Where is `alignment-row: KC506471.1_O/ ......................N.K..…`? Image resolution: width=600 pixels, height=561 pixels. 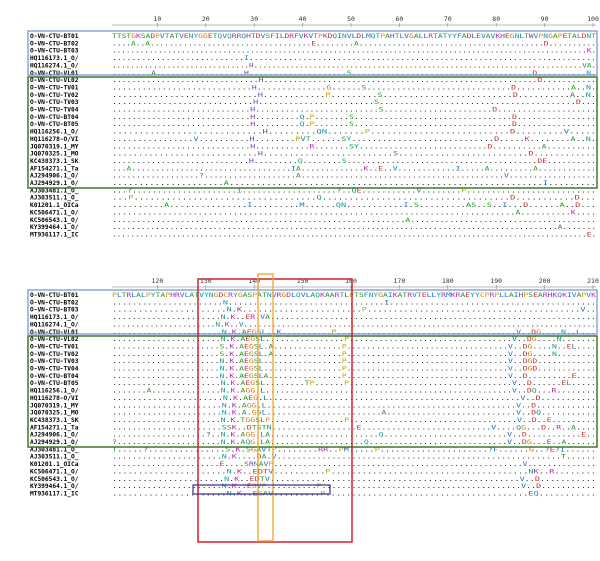 alignment-row: KC506471.1_O/ ......................N.K..… is located at coordinates (313, 471).